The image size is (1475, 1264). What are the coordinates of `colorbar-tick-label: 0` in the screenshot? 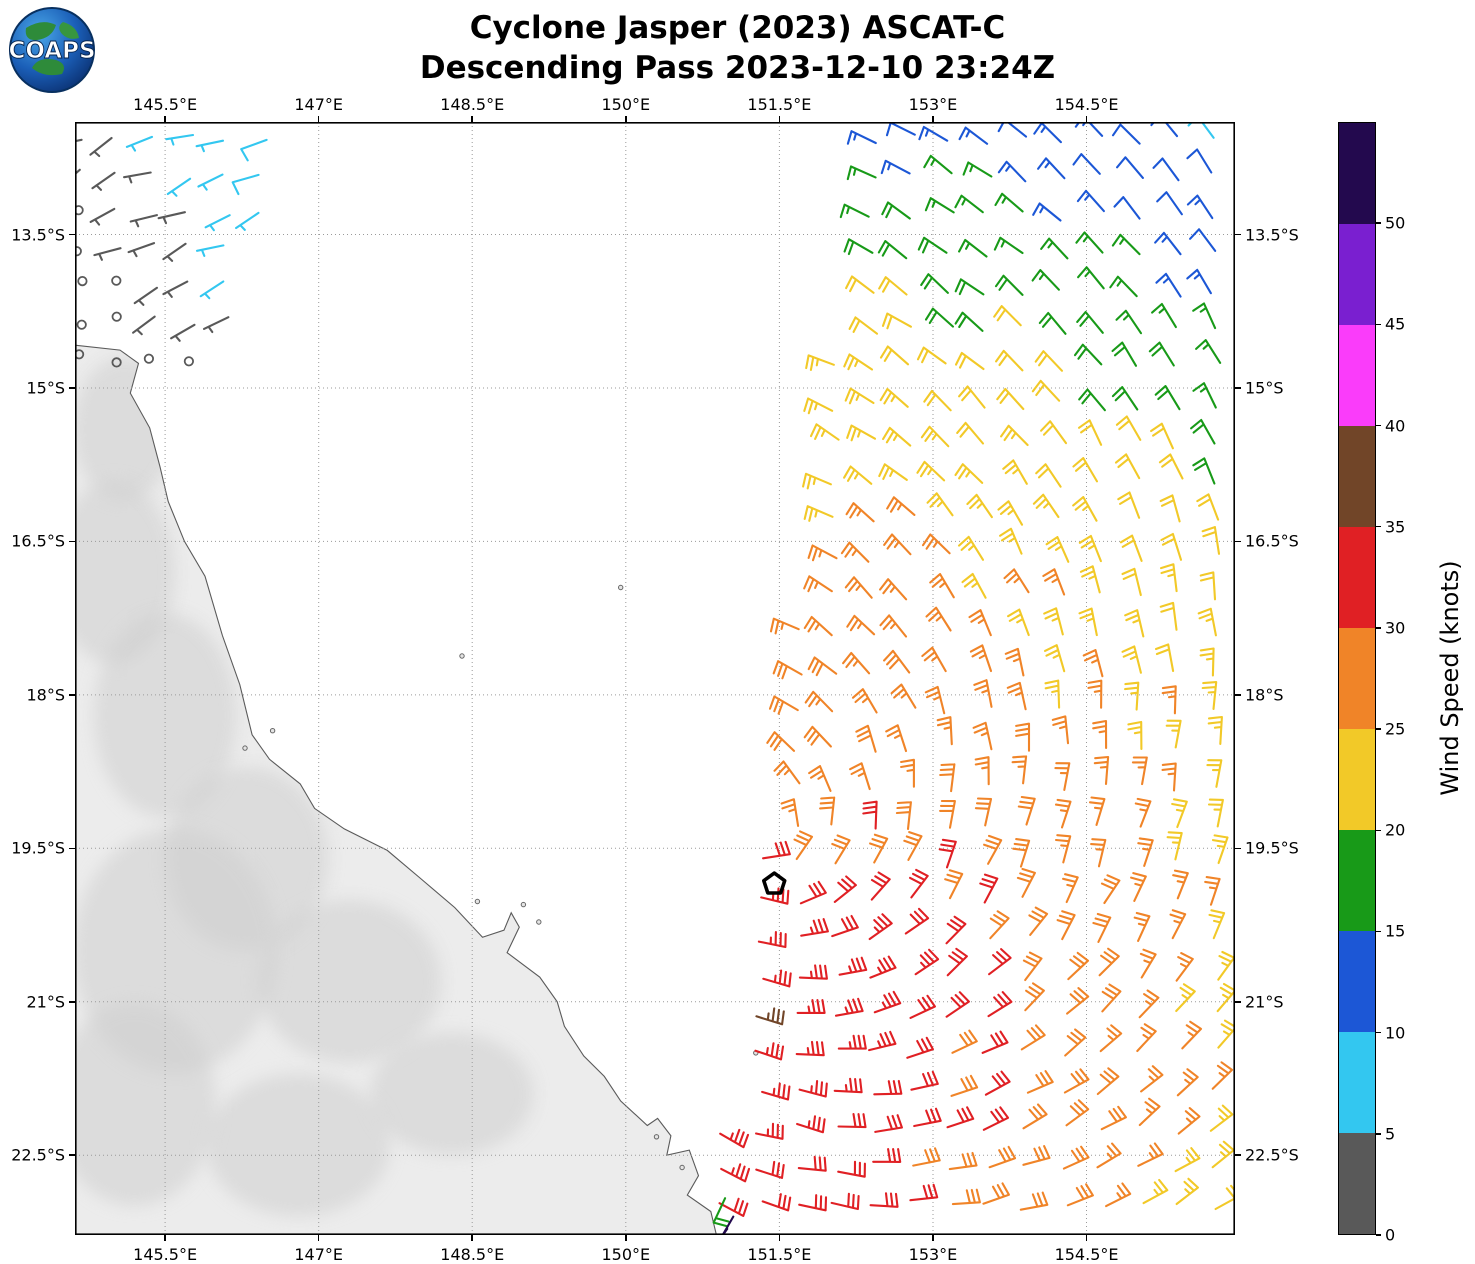 It's located at (1390, 1235).